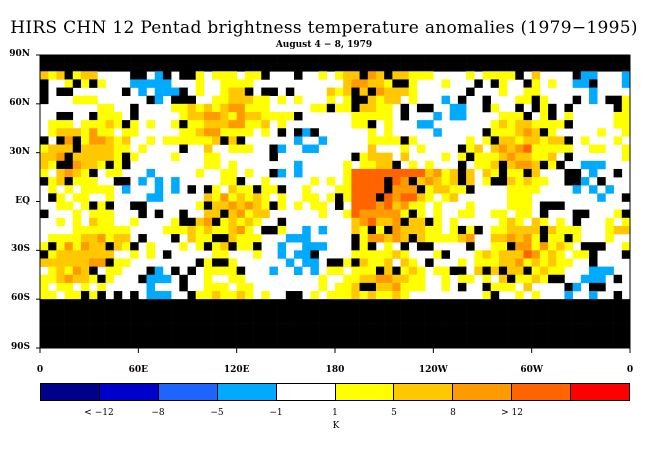 Image resolution: width=648 pixels, height=468 pixels. Describe the element at coordinates (20, 298) in the screenshot. I see `y-tick-label: 60S` at that location.